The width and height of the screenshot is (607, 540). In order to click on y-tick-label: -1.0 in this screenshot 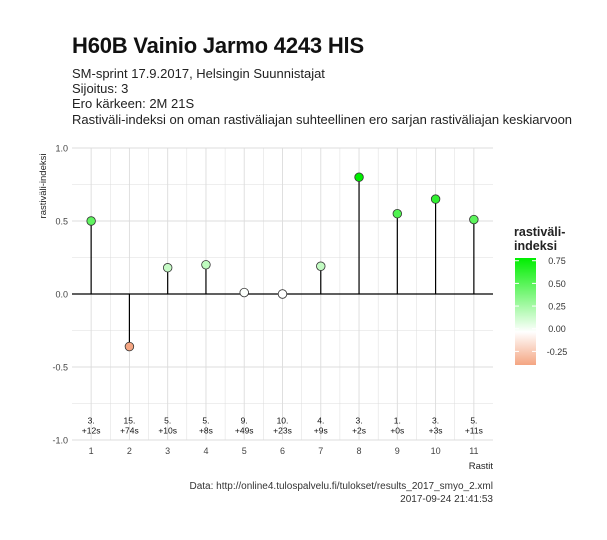, I will do `click(60, 441)`.